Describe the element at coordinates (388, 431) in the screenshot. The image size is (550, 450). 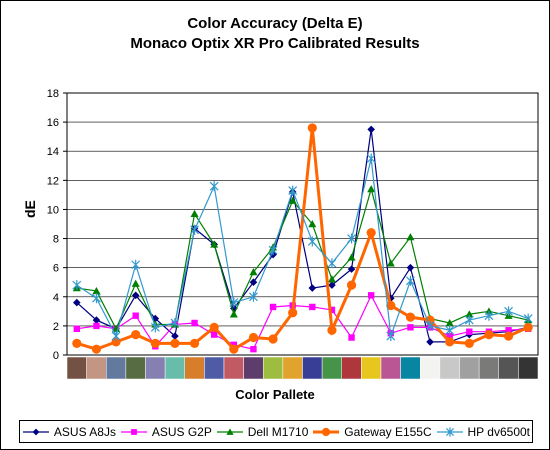
I see `legend-label: Gateway E155C` at that location.